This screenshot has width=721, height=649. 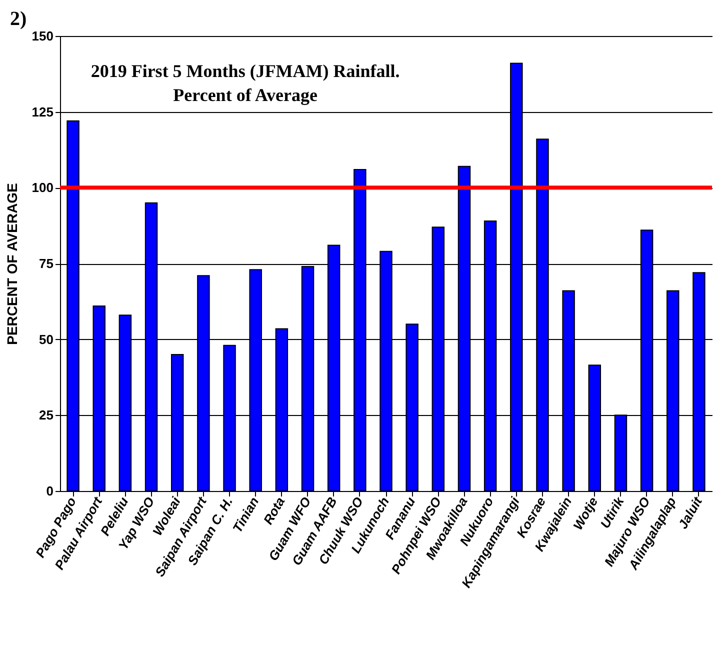 What do you see at coordinates (50, 491) in the screenshot?
I see `y-tick-label: 0` at bounding box center [50, 491].